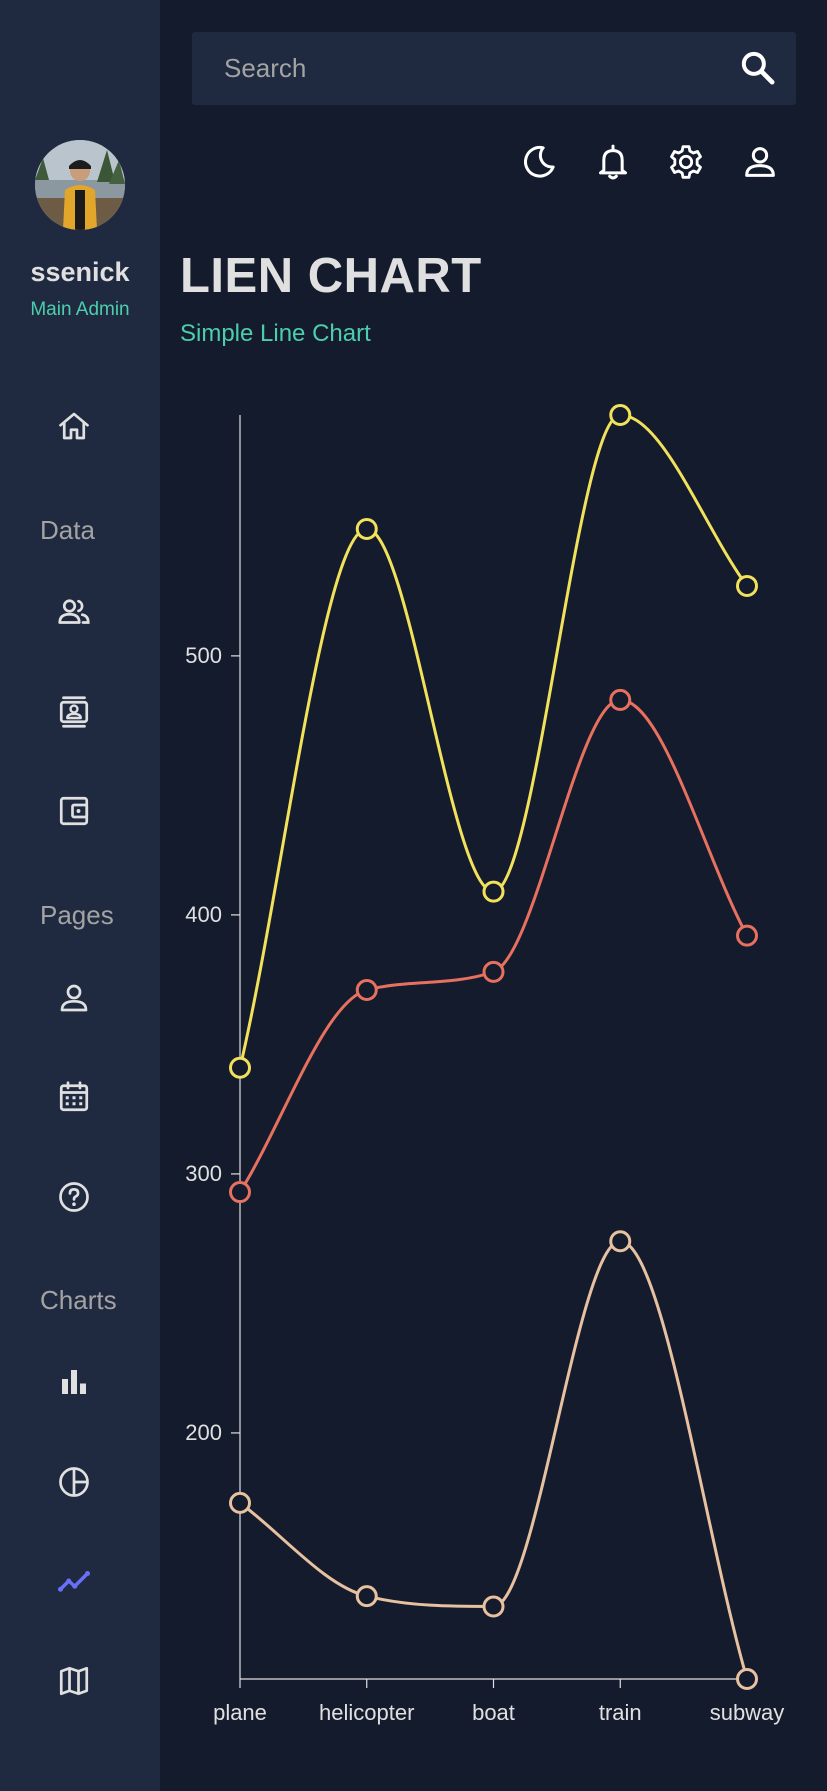 Image resolution: width=827 pixels, height=1791 pixels. What do you see at coordinates (203, 1173) in the screenshot?
I see `y-tick-label: 300` at bounding box center [203, 1173].